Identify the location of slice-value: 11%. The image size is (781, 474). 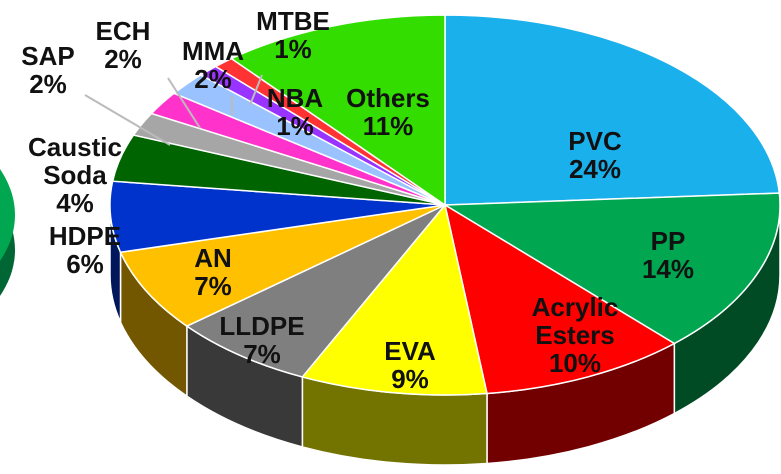
(388, 126).